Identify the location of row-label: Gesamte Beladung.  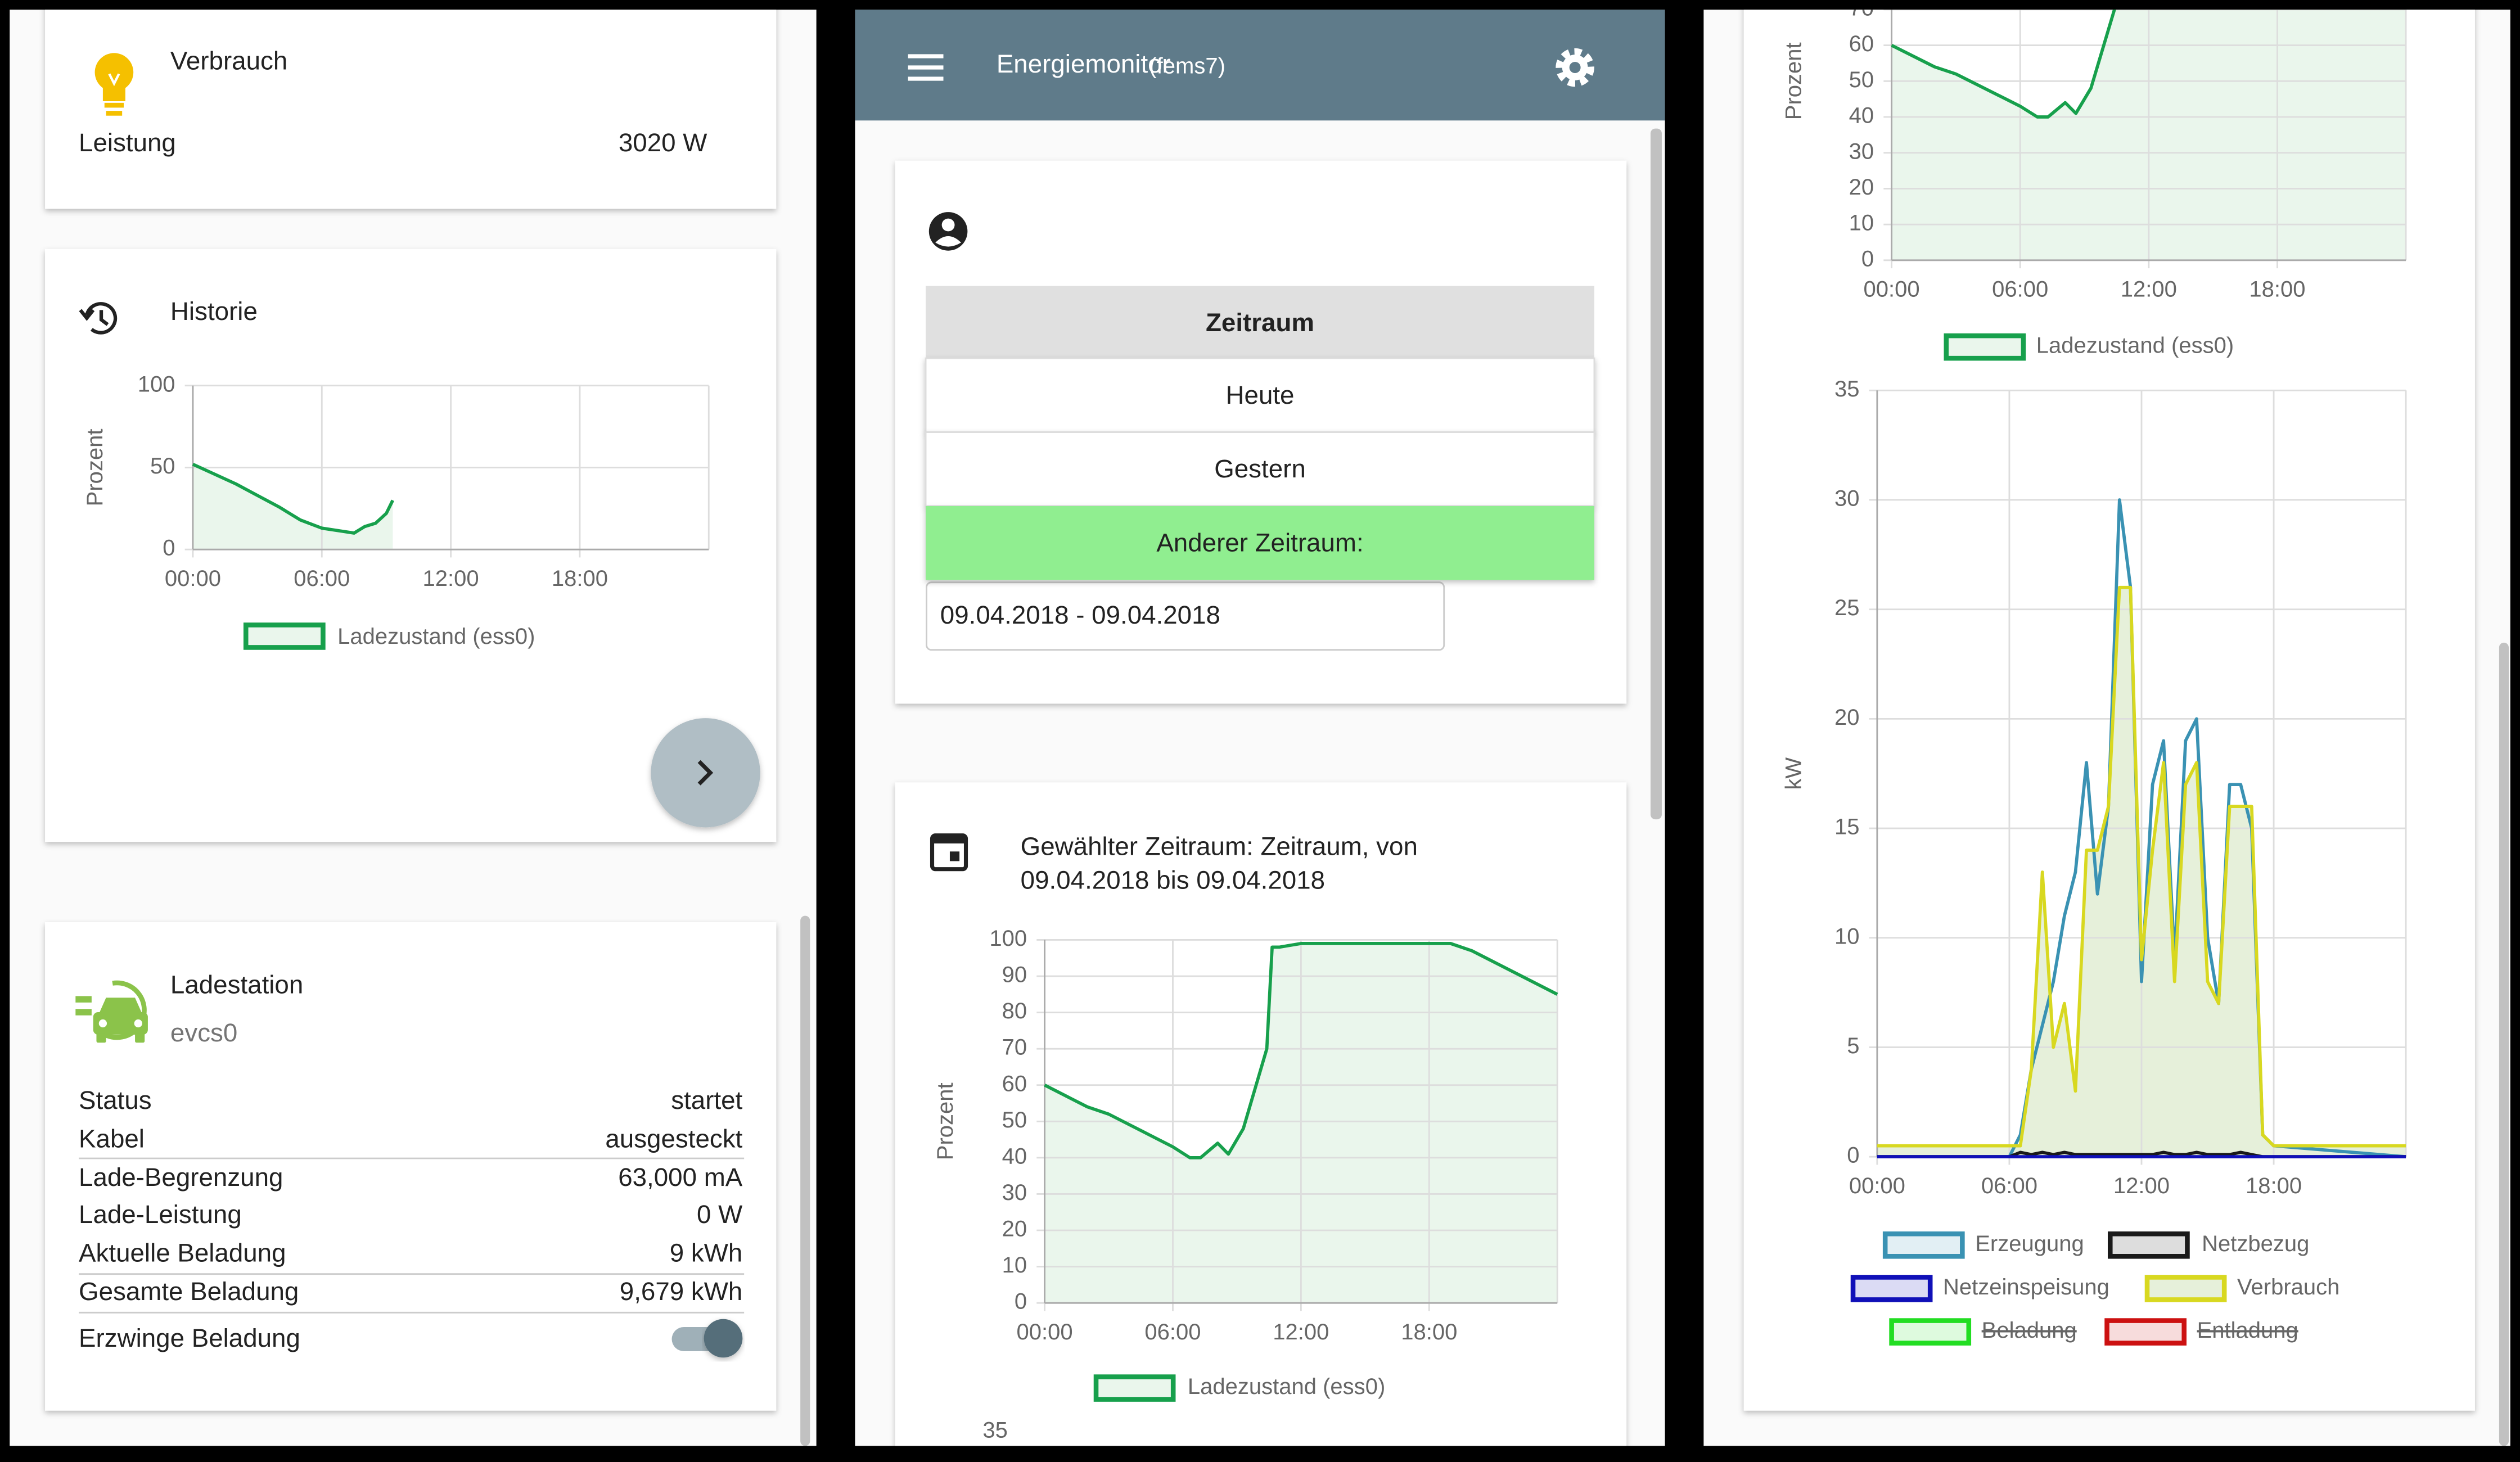
(189, 1291).